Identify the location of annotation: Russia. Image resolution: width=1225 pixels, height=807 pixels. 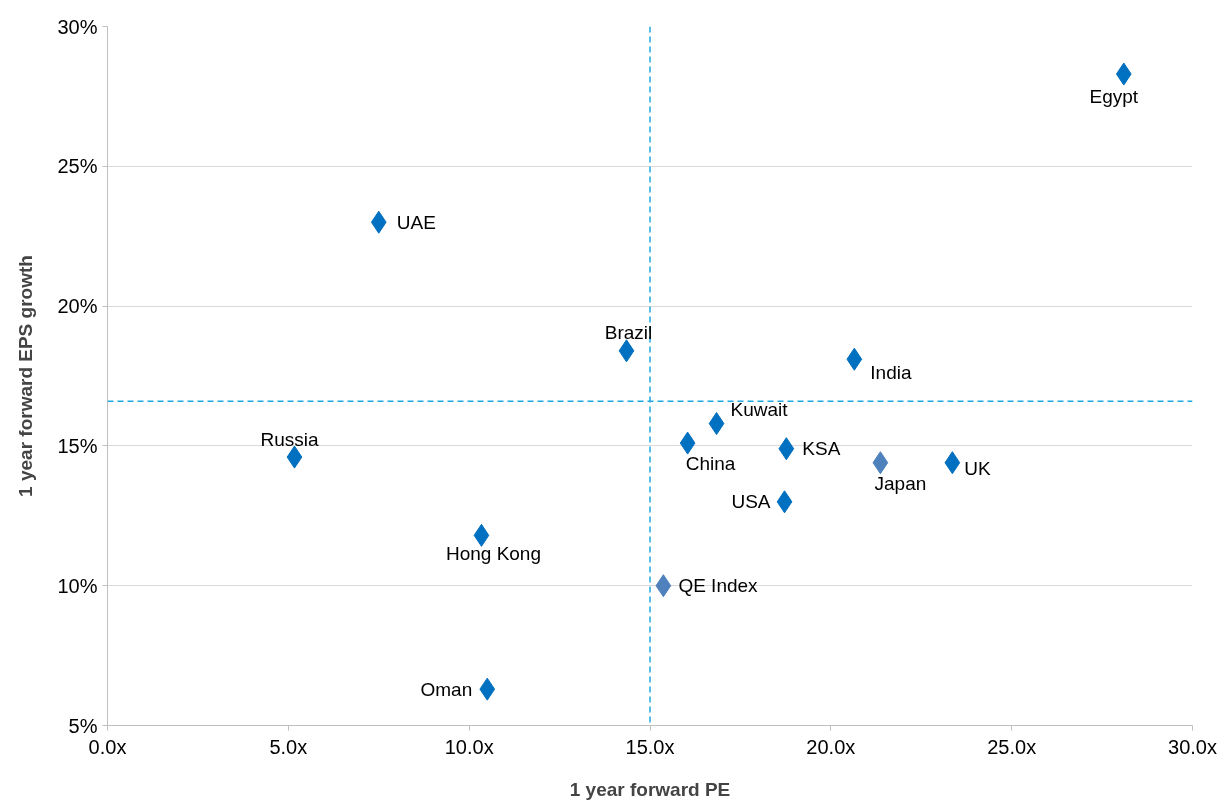
(289, 439).